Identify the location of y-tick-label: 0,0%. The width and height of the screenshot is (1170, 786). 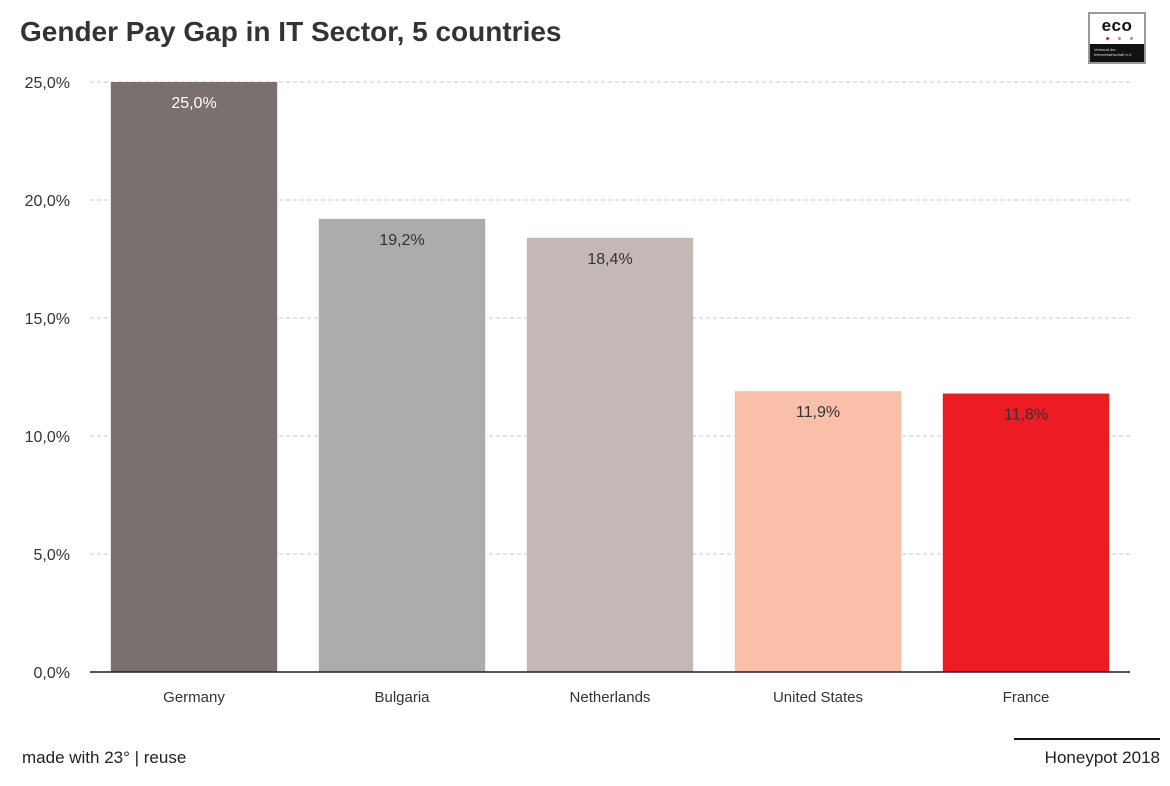
(52, 673).